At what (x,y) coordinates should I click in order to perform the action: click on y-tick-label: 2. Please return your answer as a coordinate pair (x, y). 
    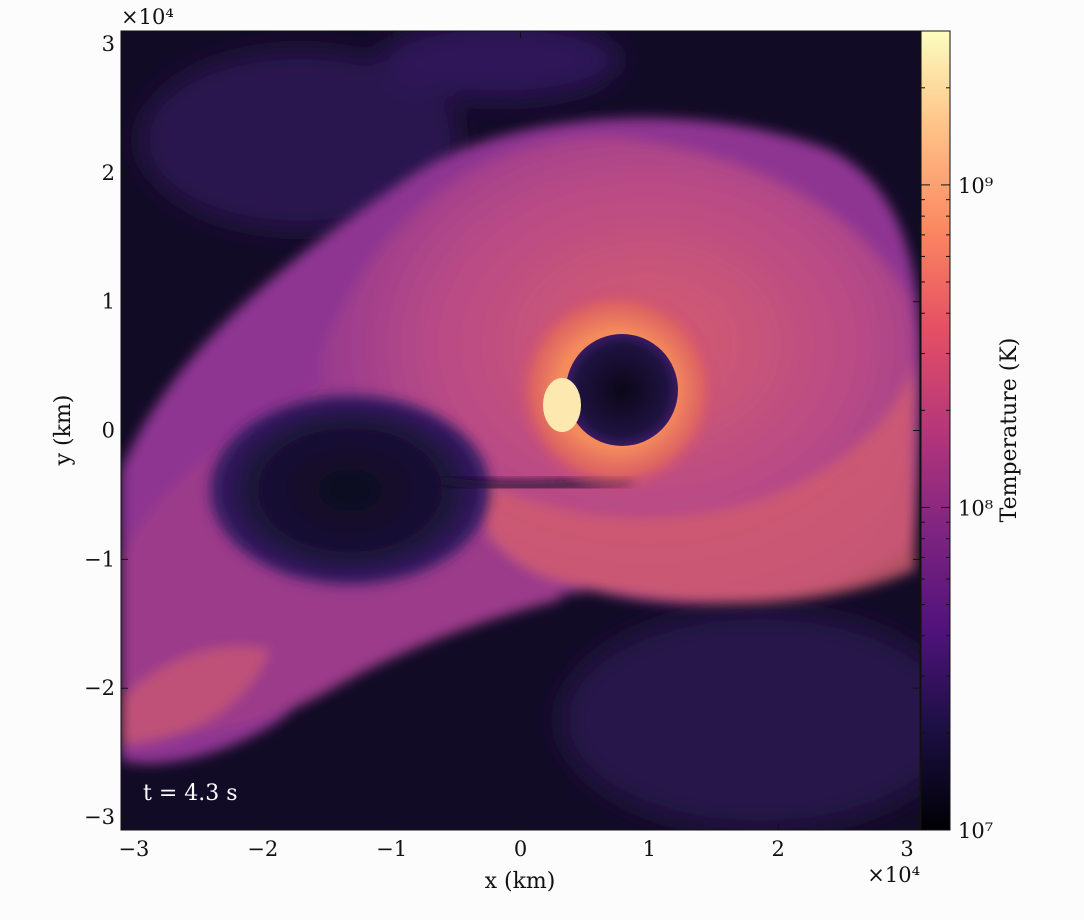
    Looking at the image, I should click on (108, 173).